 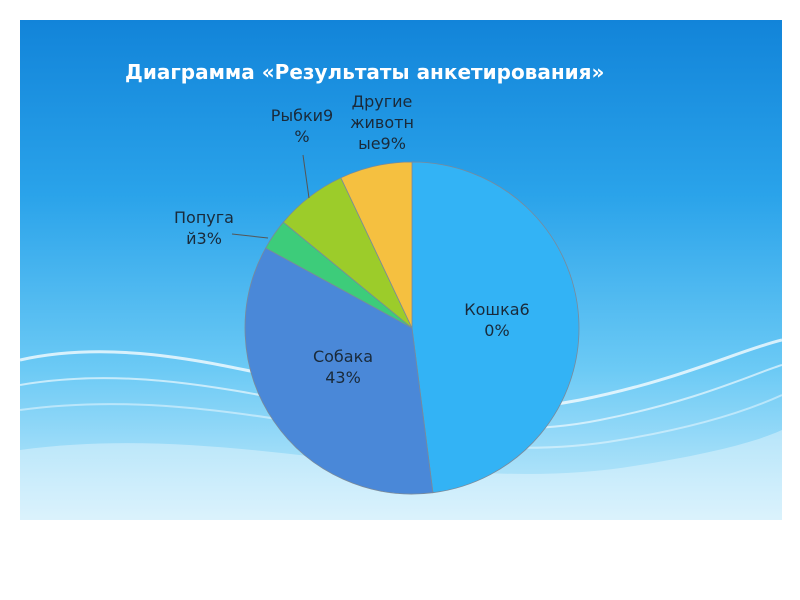 I want to click on chart-title: Диаграмма «Результаты анкетирования», so click(x=365, y=72).